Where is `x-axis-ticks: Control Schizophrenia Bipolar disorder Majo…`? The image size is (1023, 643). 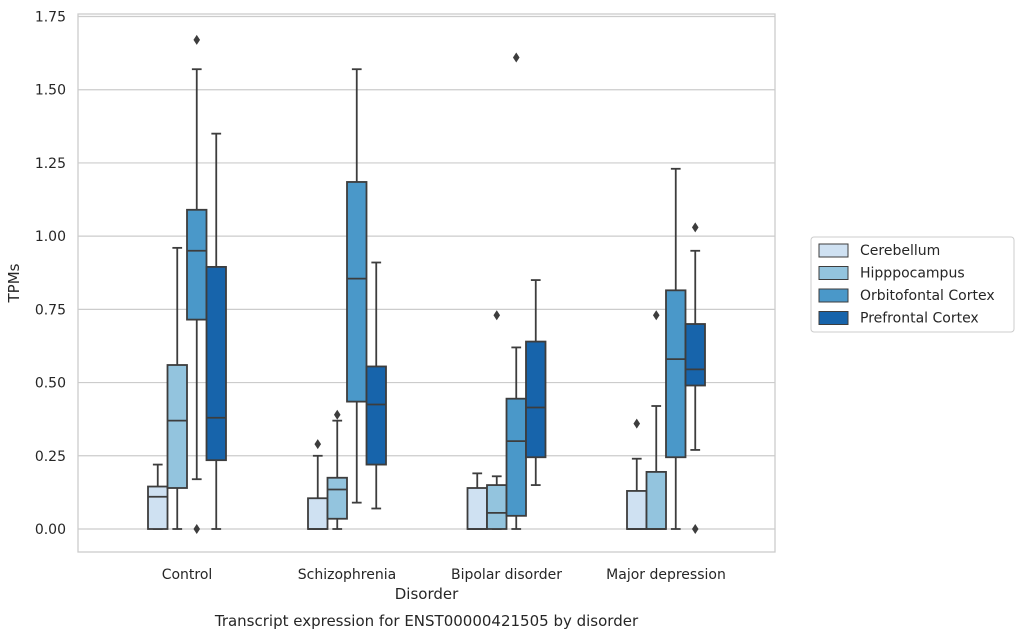
x-axis-ticks: Control Schizophrenia Bipolar disorder Majo… is located at coordinates (444, 575).